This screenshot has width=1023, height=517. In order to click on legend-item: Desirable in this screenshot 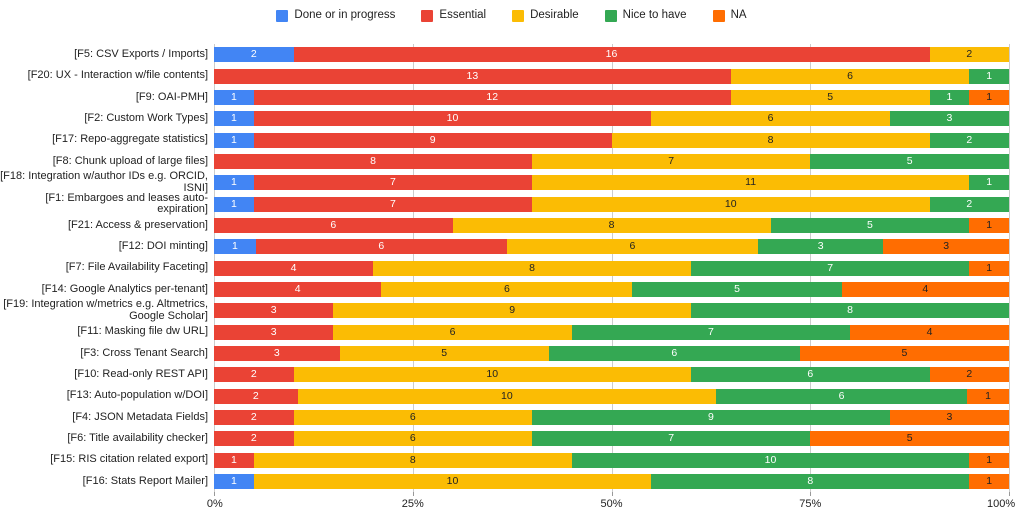, I will do `click(545, 15)`.